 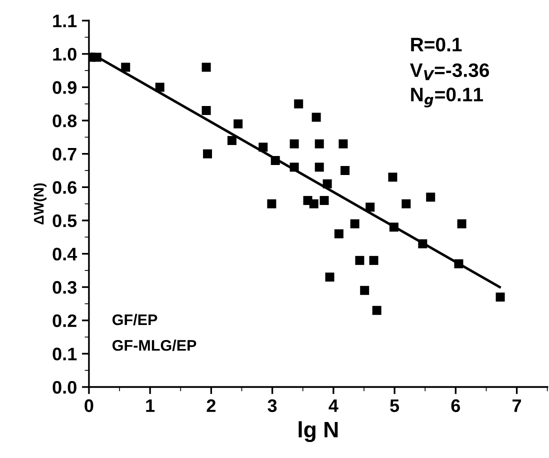 What do you see at coordinates (64, 87) in the screenshot?
I see `y-tick-label: 0.9` at bounding box center [64, 87].